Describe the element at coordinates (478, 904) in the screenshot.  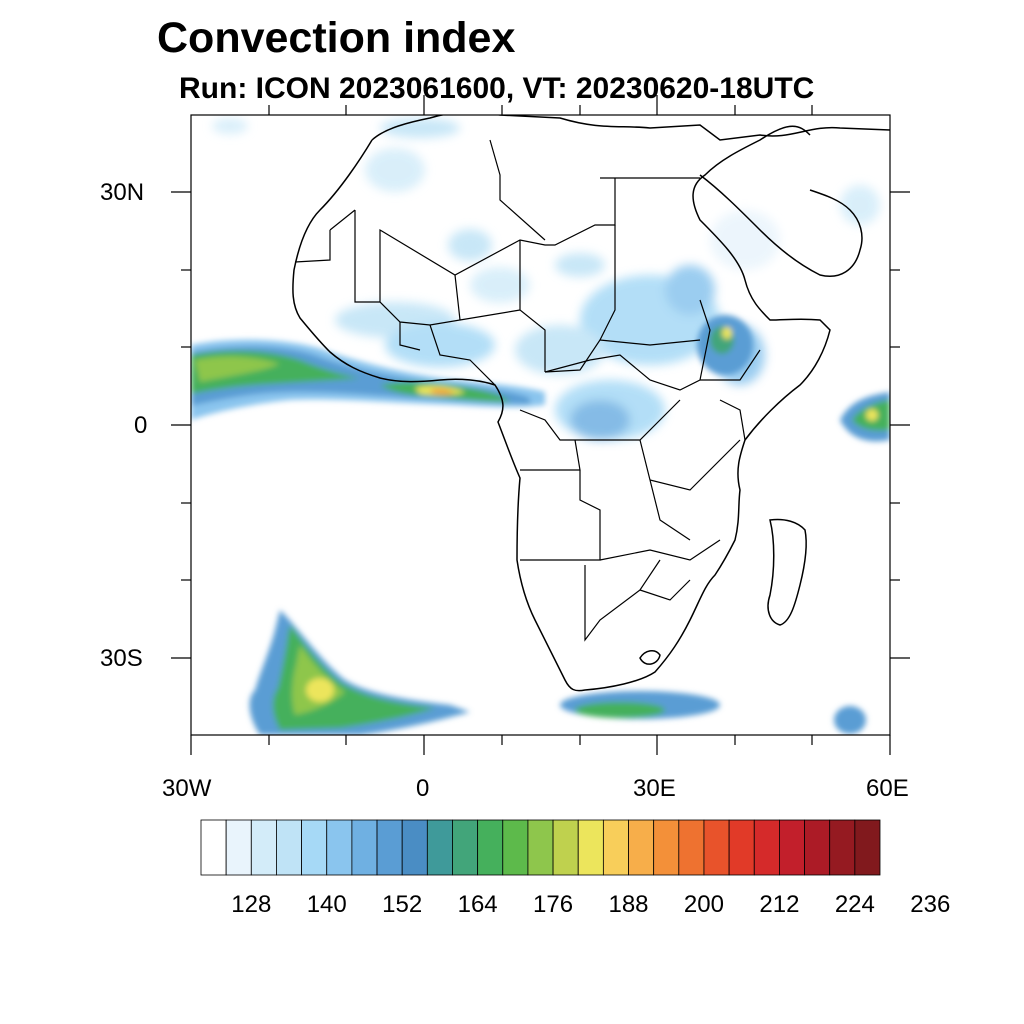
I see `colorbar-tick-label: 164` at that location.